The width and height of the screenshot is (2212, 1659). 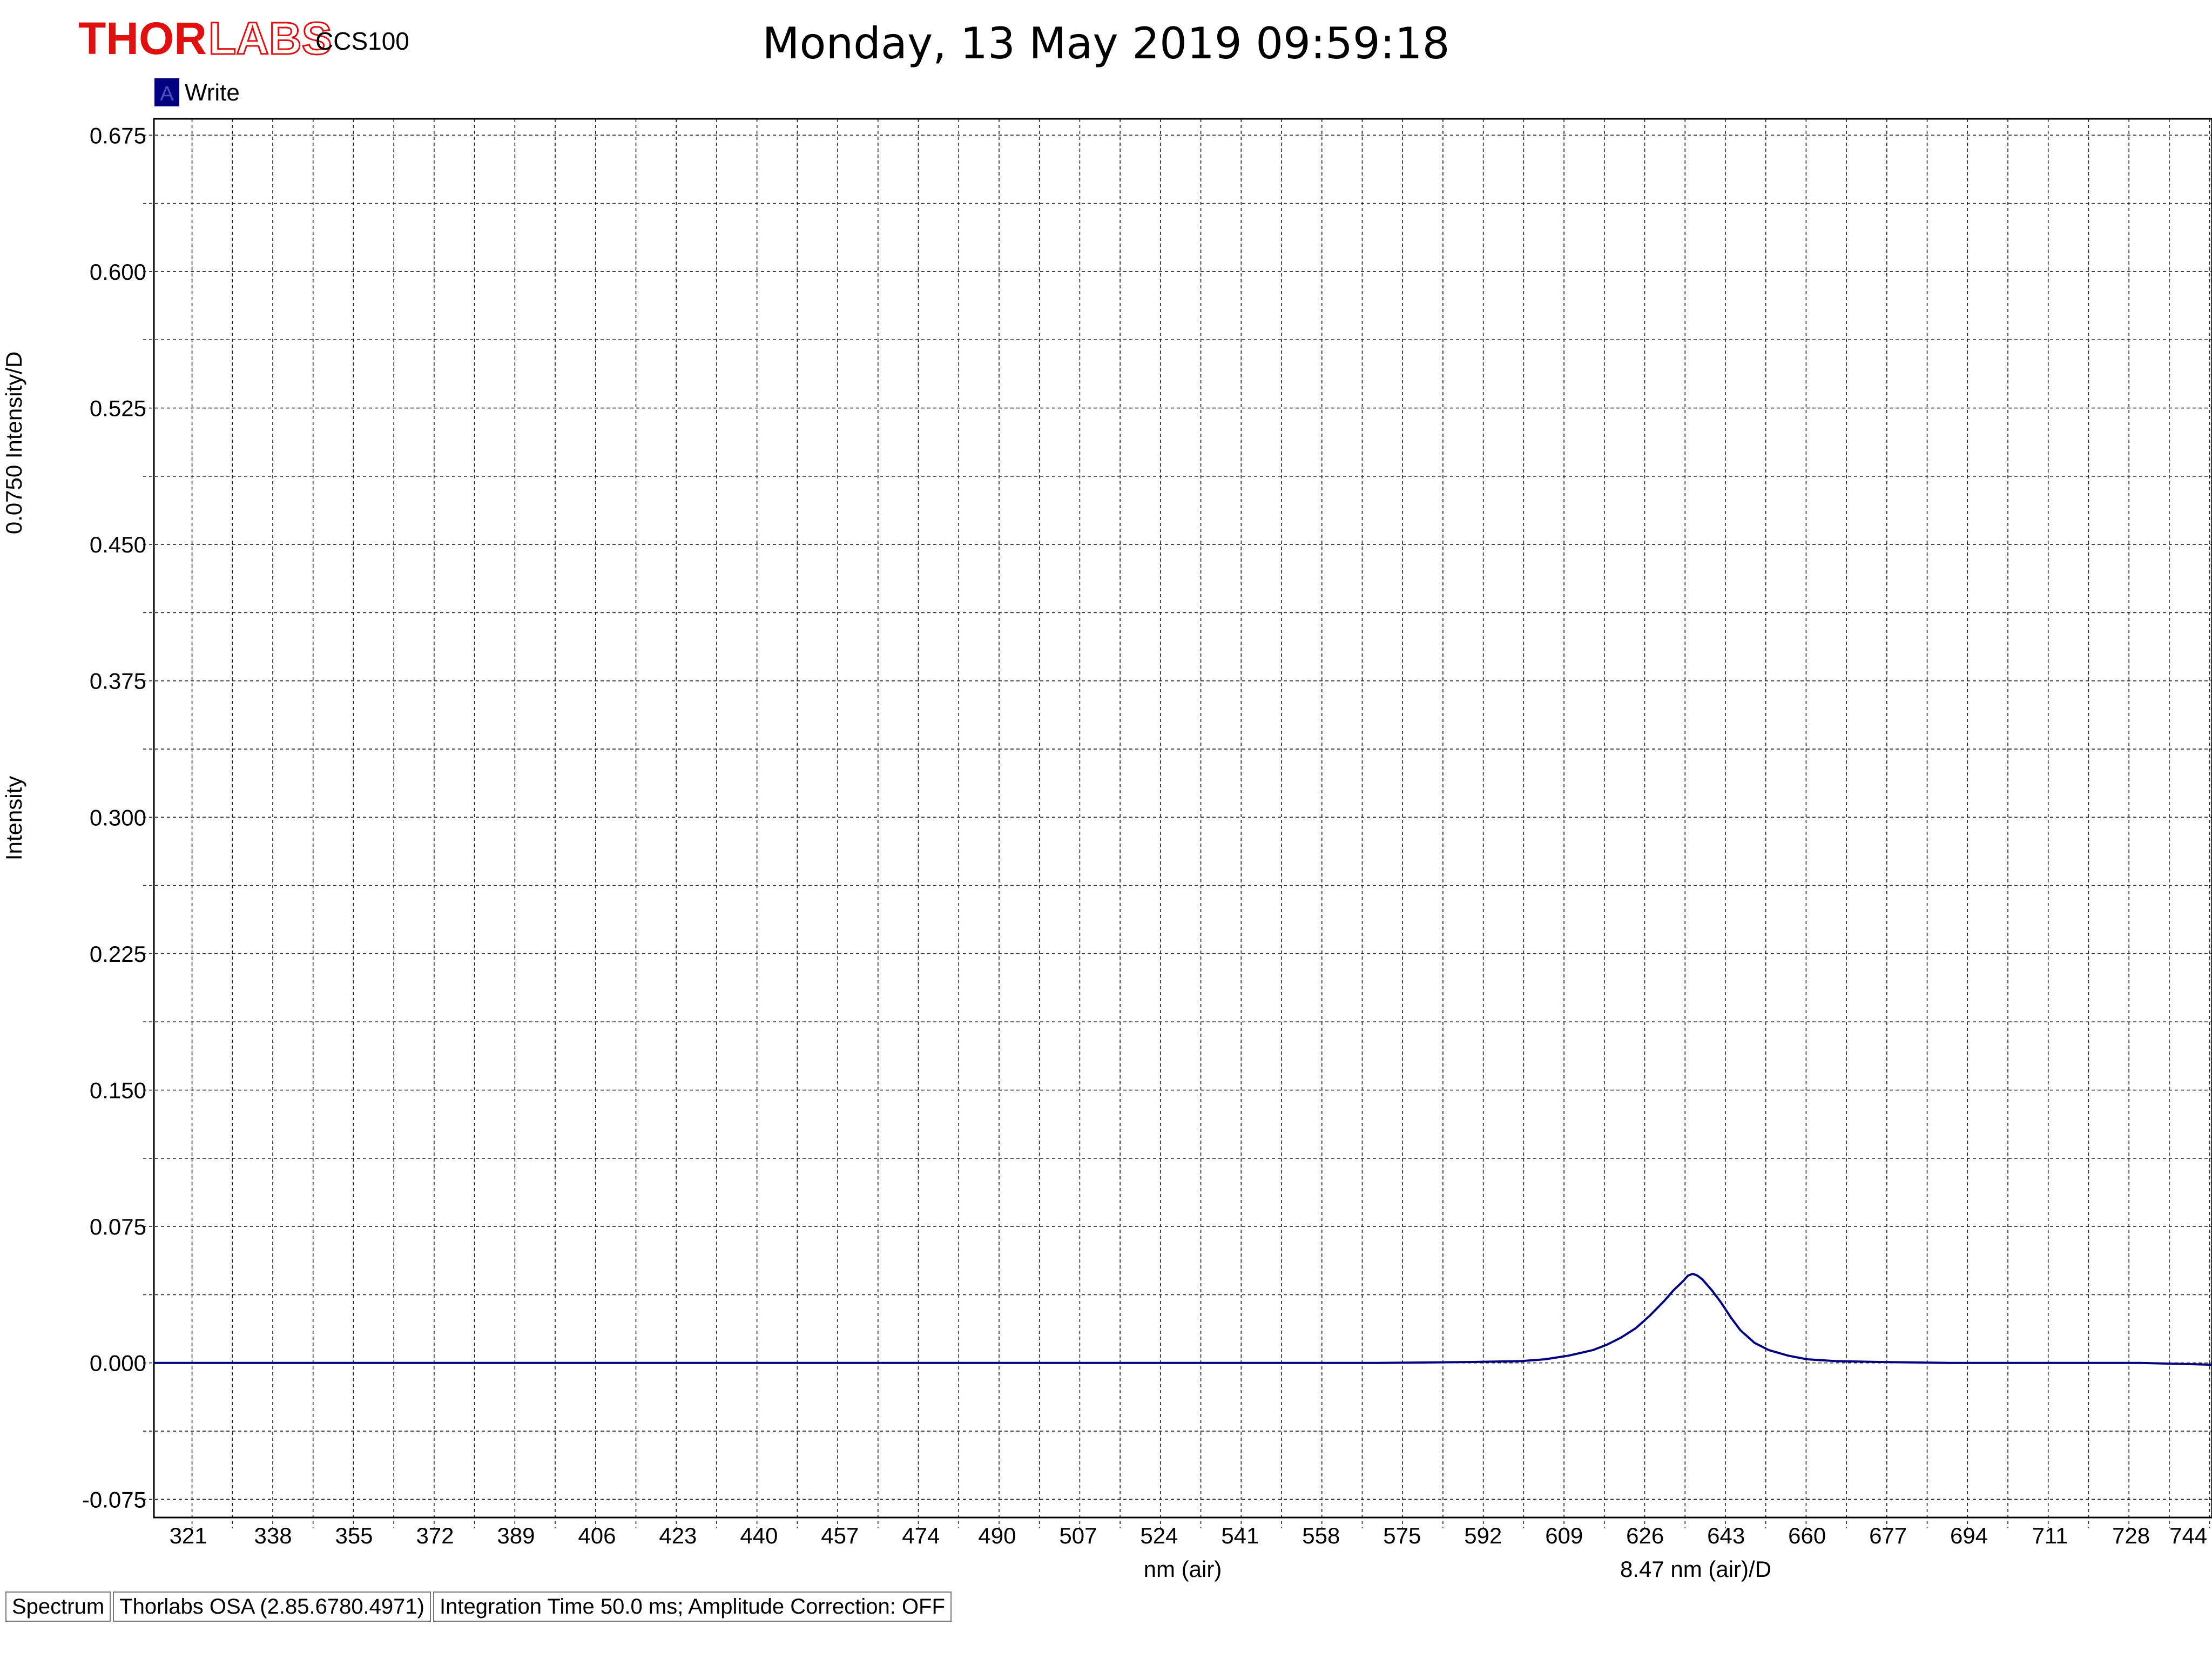 I want to click on x-tick-label: 389, so click(x=516, y=1535).